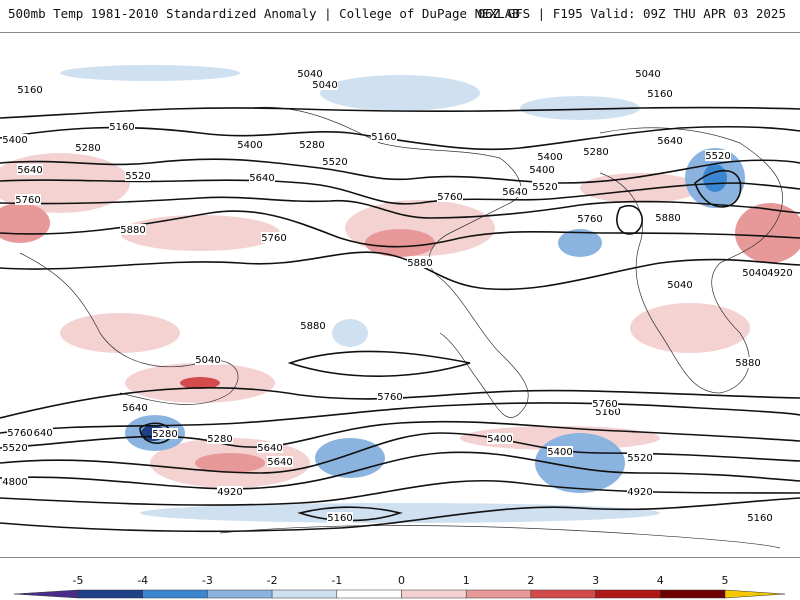  Describe the element at coordinates (725, 580) in the screenshot. I see `colorbar-tick-label: 5` at that location.